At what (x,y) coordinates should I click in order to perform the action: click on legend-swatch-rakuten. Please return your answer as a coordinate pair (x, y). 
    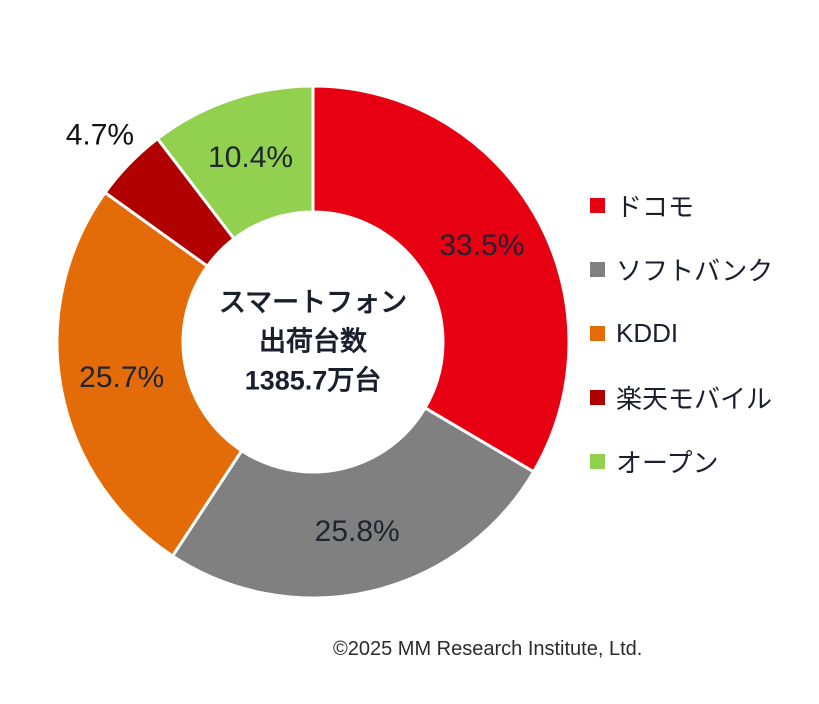
    Looking at the image, I should click on (597, 397).